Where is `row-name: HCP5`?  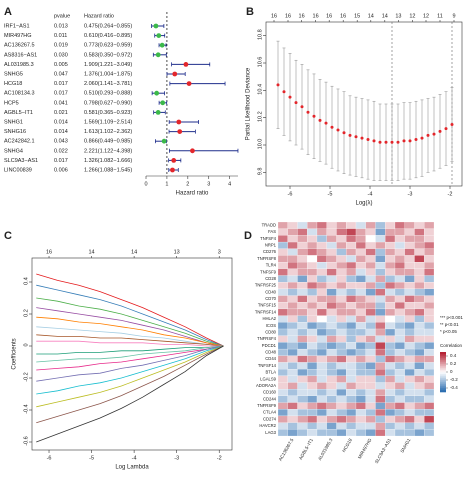
row-name: HCP5 is located at coordinates (11, 103).